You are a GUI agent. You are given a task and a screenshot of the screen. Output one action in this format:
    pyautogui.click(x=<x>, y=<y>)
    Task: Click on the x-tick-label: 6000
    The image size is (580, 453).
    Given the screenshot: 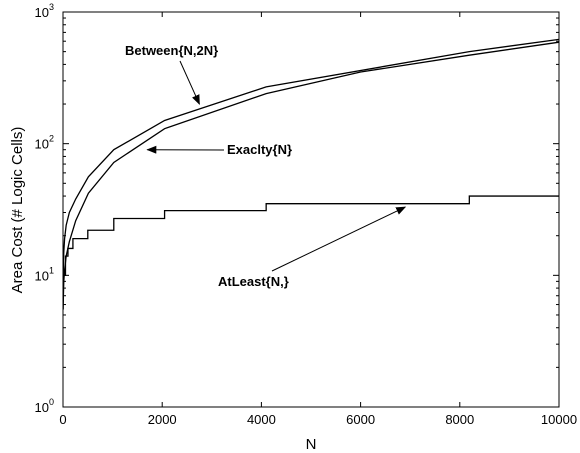 What is the action you would take?
    pyautogui.click(x=360, y=419)
    